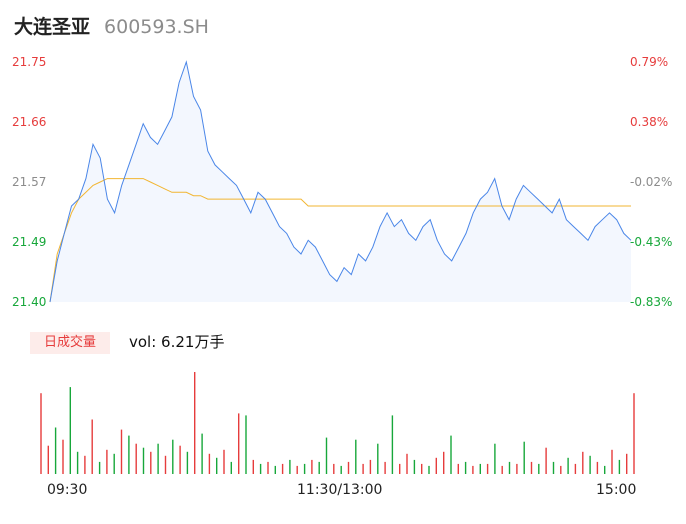  I want to click on left-tick-3: 21.49, so click(29, 242).